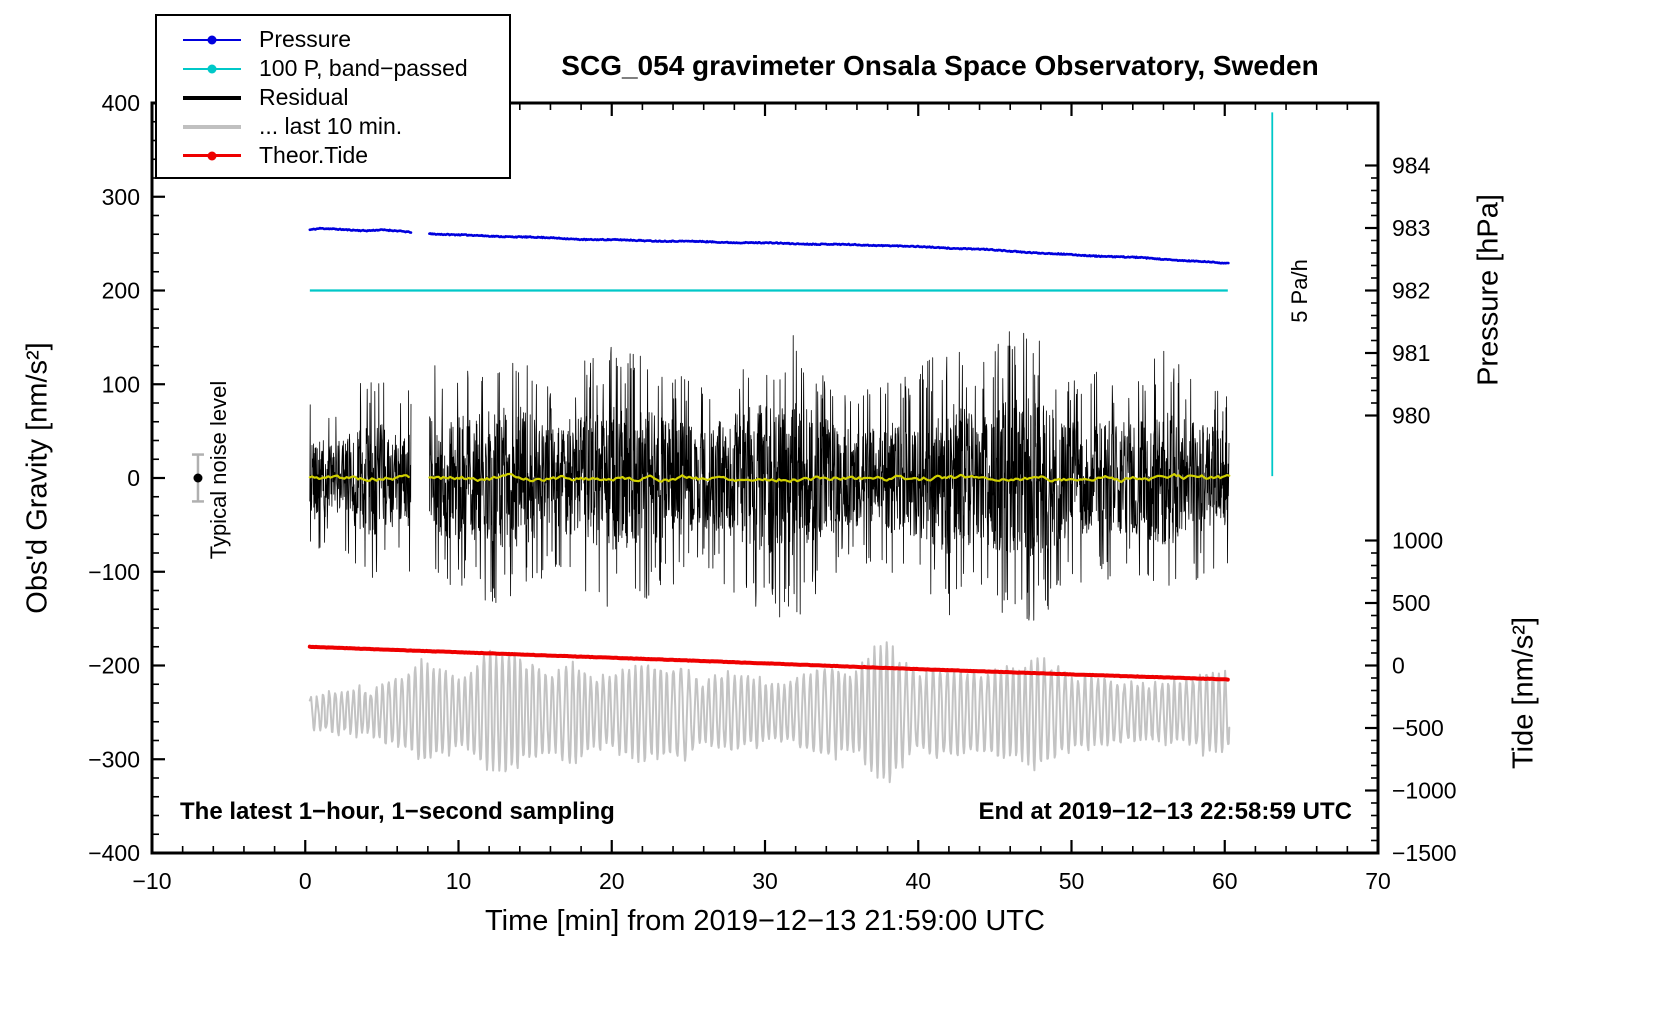 The image size is (1660, 1020). Describe the element at coordinates (1411, 416) in the screenshot. I see `pressure-tick-label: 980` at that location.